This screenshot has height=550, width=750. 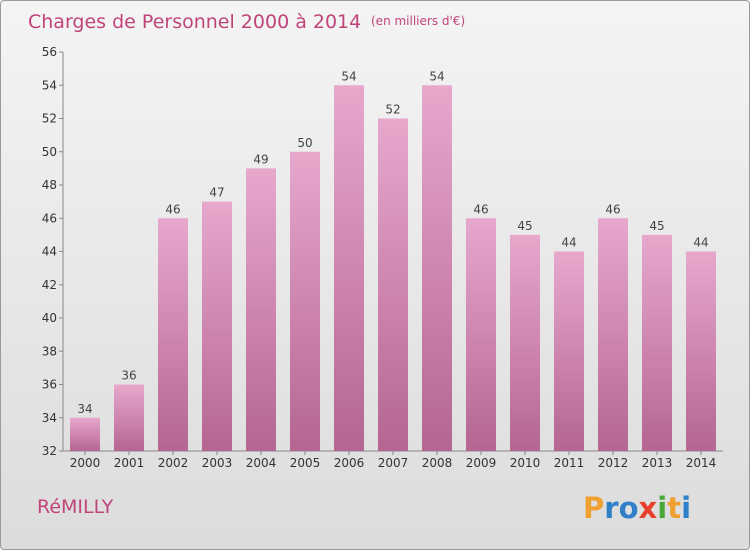 I want to click on data-label: 47, so click(x=216, y=193).